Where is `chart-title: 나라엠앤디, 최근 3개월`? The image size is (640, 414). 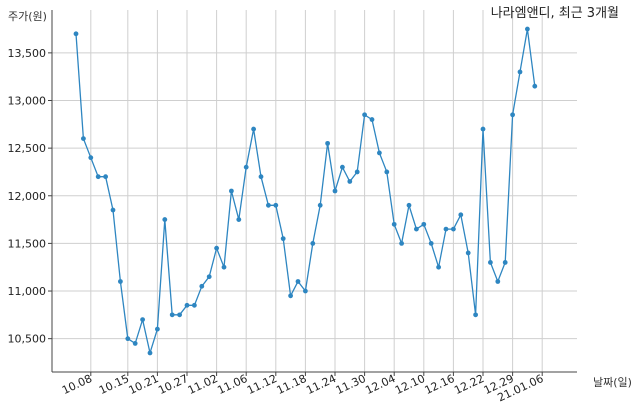 chart-title: 나라엠앤디, 최근 3개월 is located at coordinates (555, 13).